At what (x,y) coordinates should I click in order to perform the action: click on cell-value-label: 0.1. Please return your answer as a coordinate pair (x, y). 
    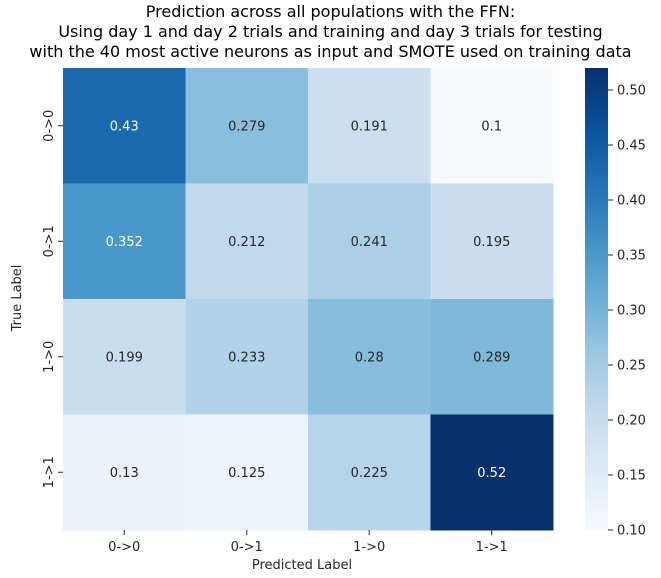
    Looking at the image, I should click on (491, 126).